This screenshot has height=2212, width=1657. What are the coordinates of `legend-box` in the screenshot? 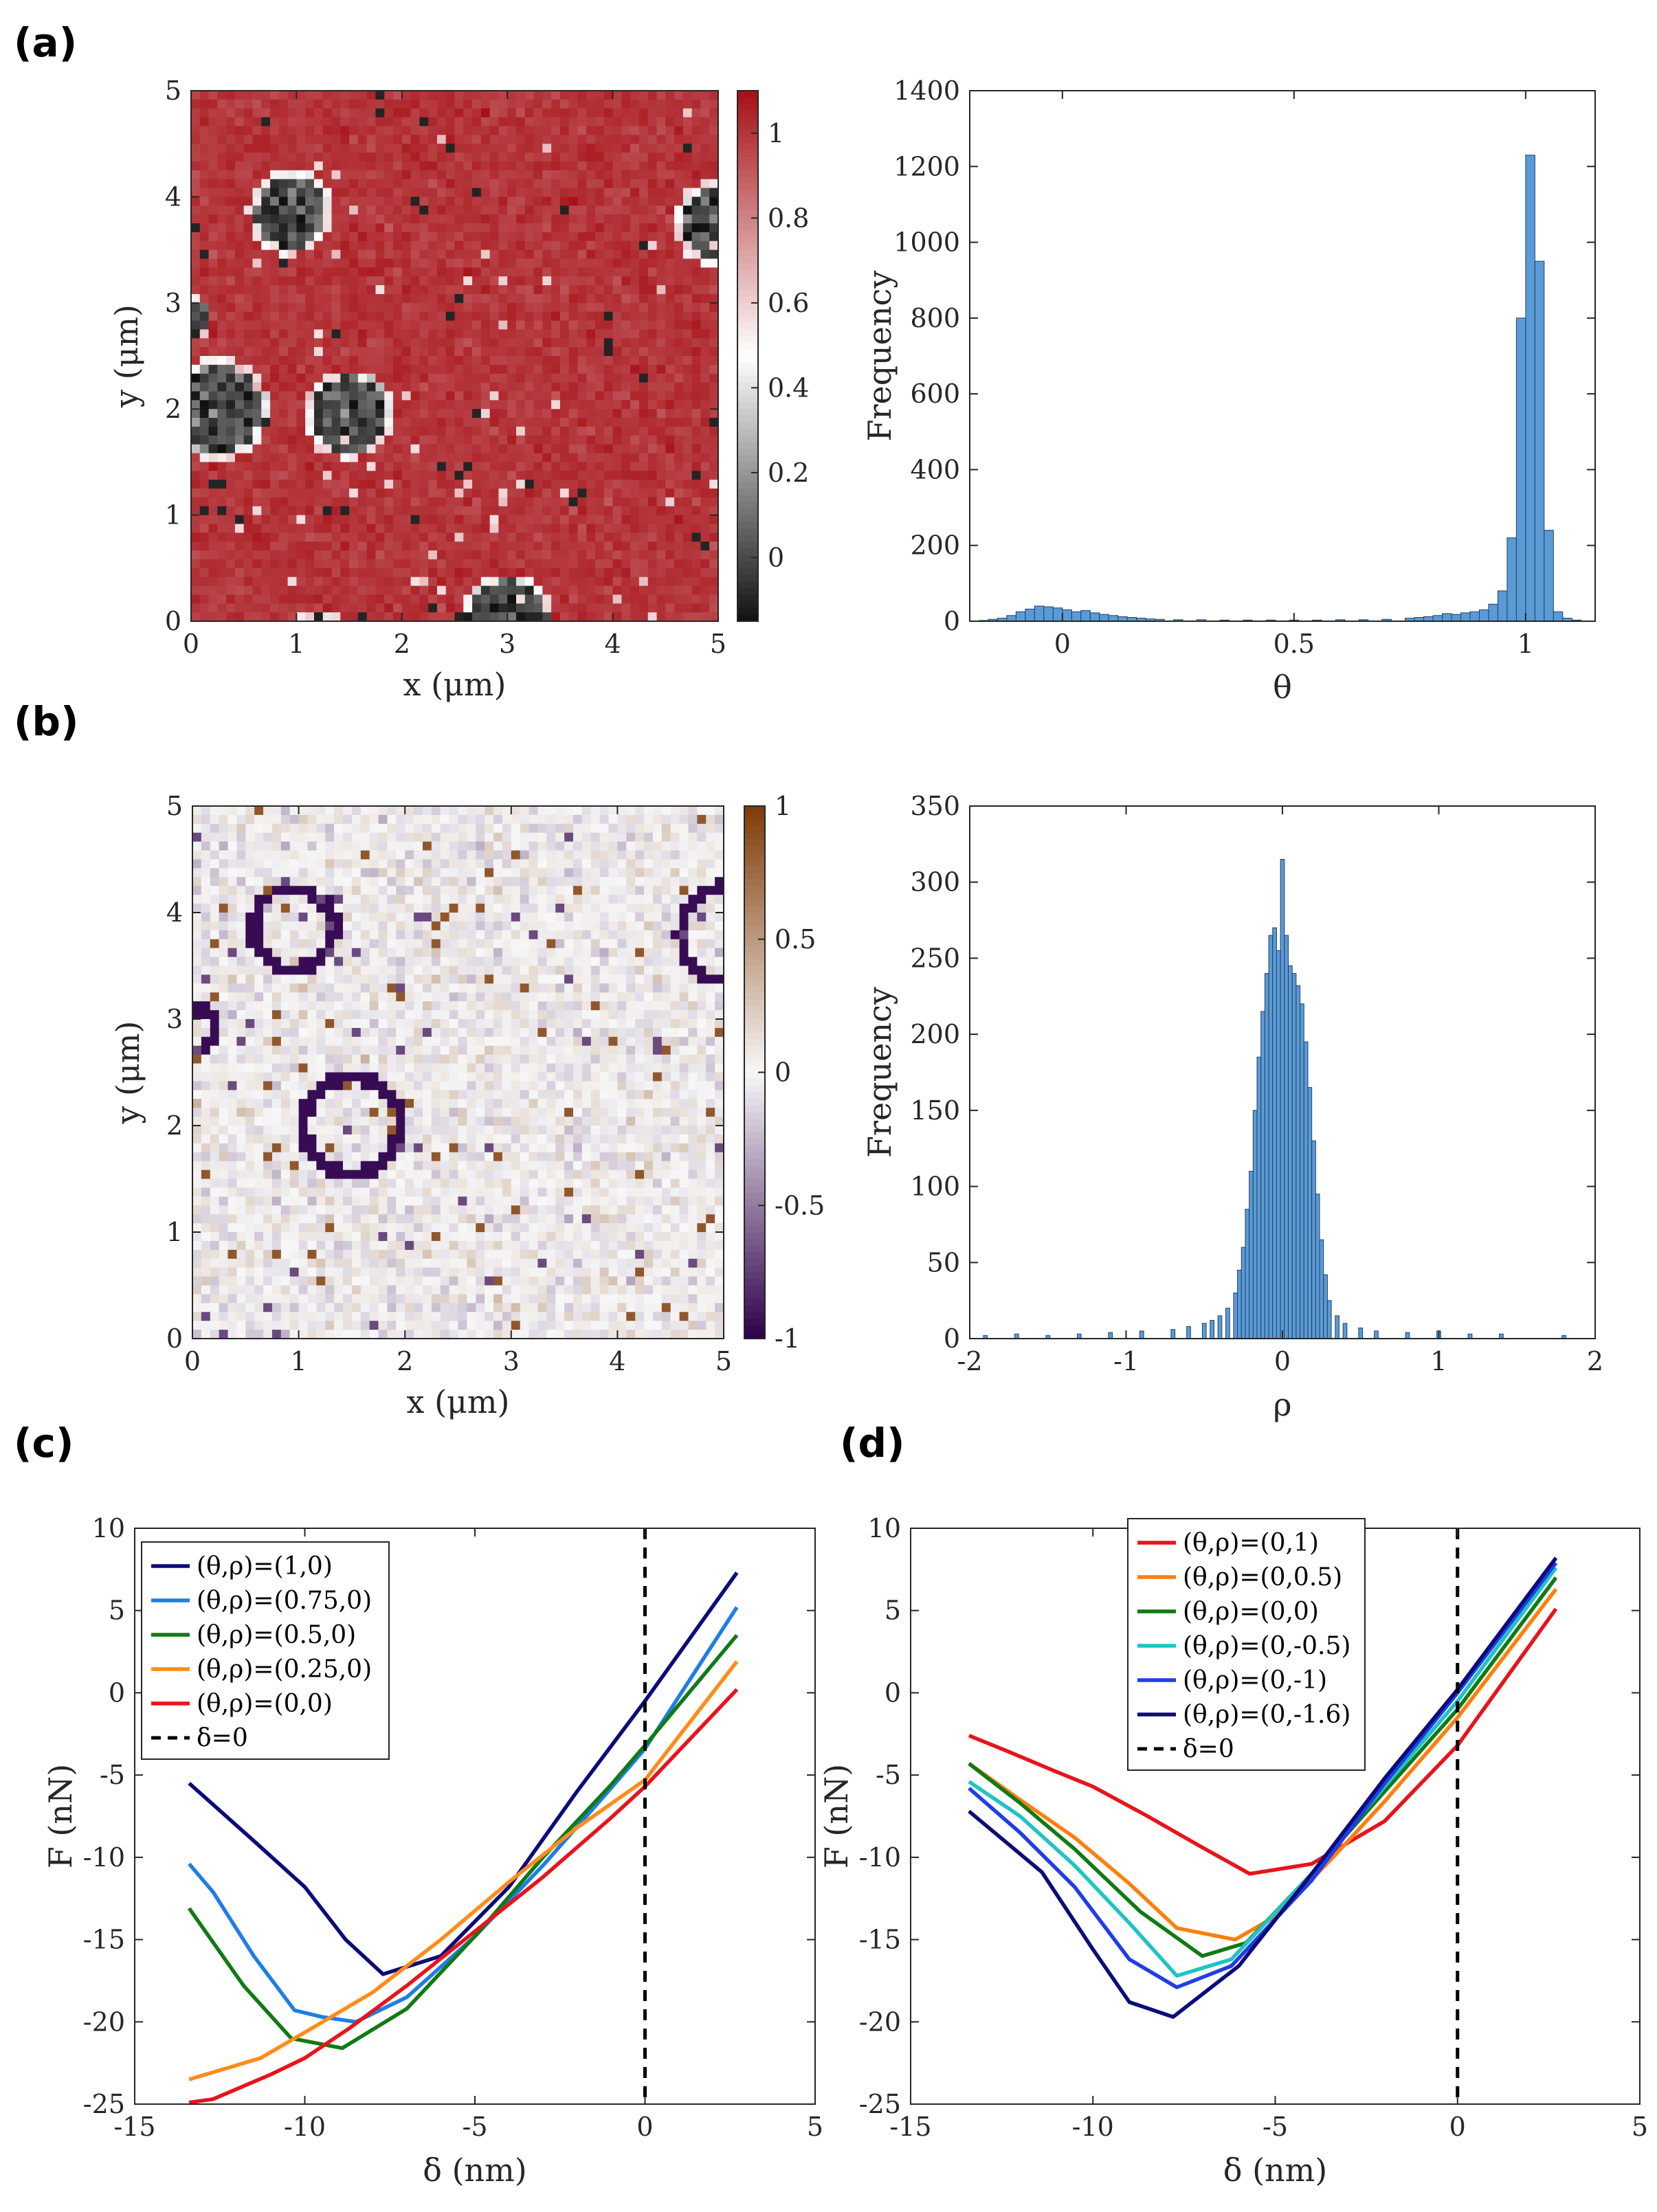 It's located at (265, 1650).